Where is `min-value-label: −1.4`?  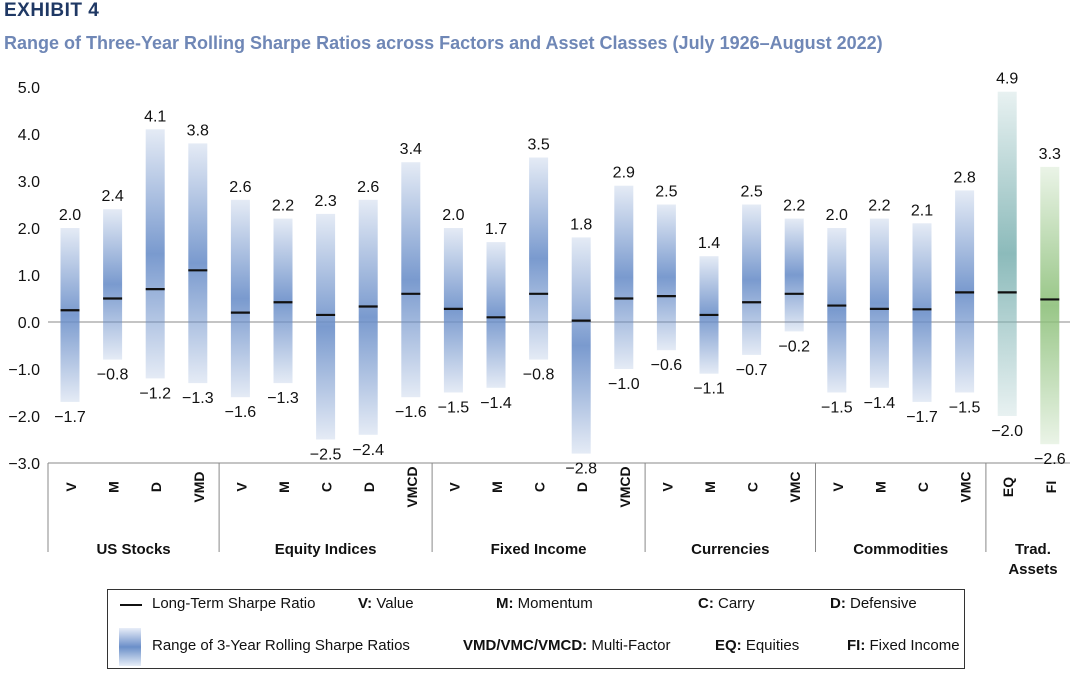
min-value-label: −1.4 is located at coordinates (496, 403).